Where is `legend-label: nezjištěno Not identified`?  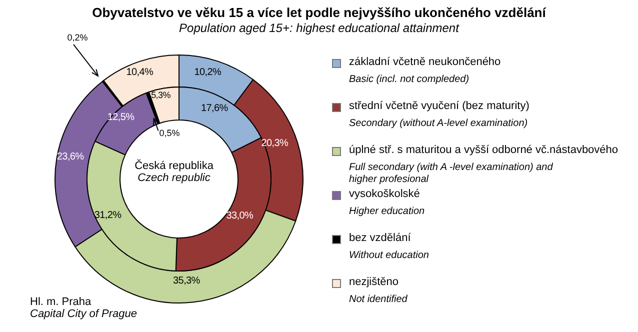
legend-label: nezjištěno Not identified is located at coordinates (378, 291).